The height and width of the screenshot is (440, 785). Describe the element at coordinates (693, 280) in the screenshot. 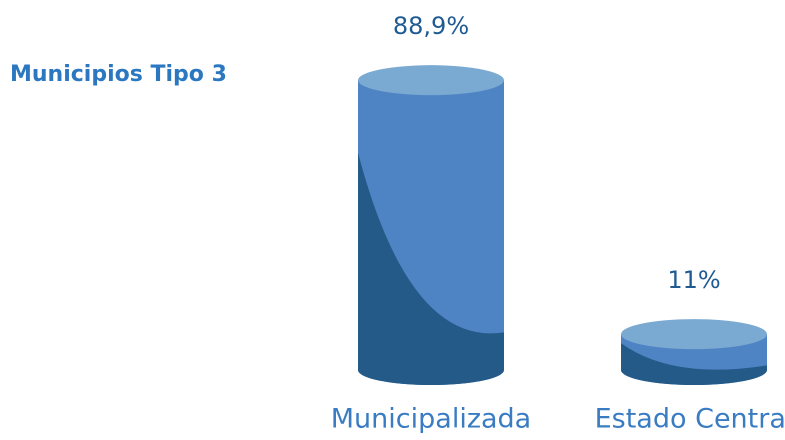

I see `value-label: 11%` at that location.